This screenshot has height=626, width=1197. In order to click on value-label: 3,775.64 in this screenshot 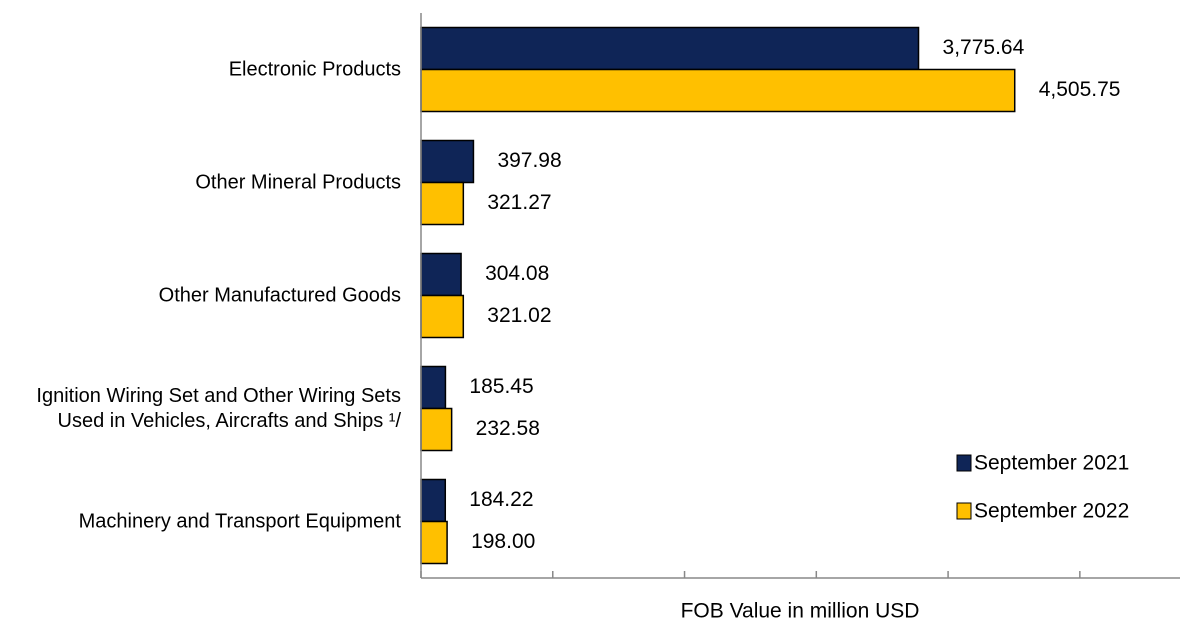, I will do `click(984, 47)`.